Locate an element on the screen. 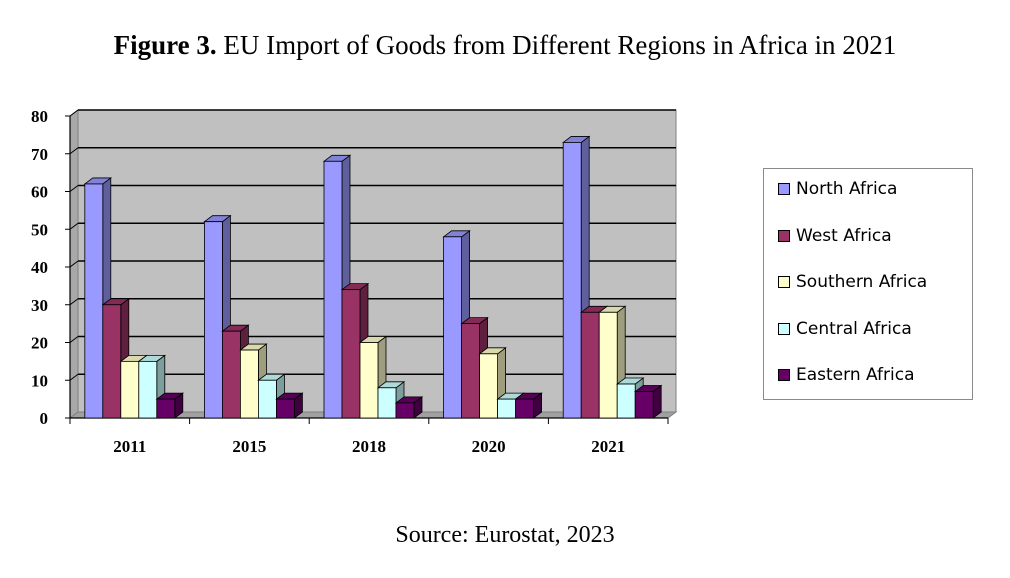 The width and height of the screenshot is (1010, 578). legend-label: West Africa is located at coordinates (844, 235).